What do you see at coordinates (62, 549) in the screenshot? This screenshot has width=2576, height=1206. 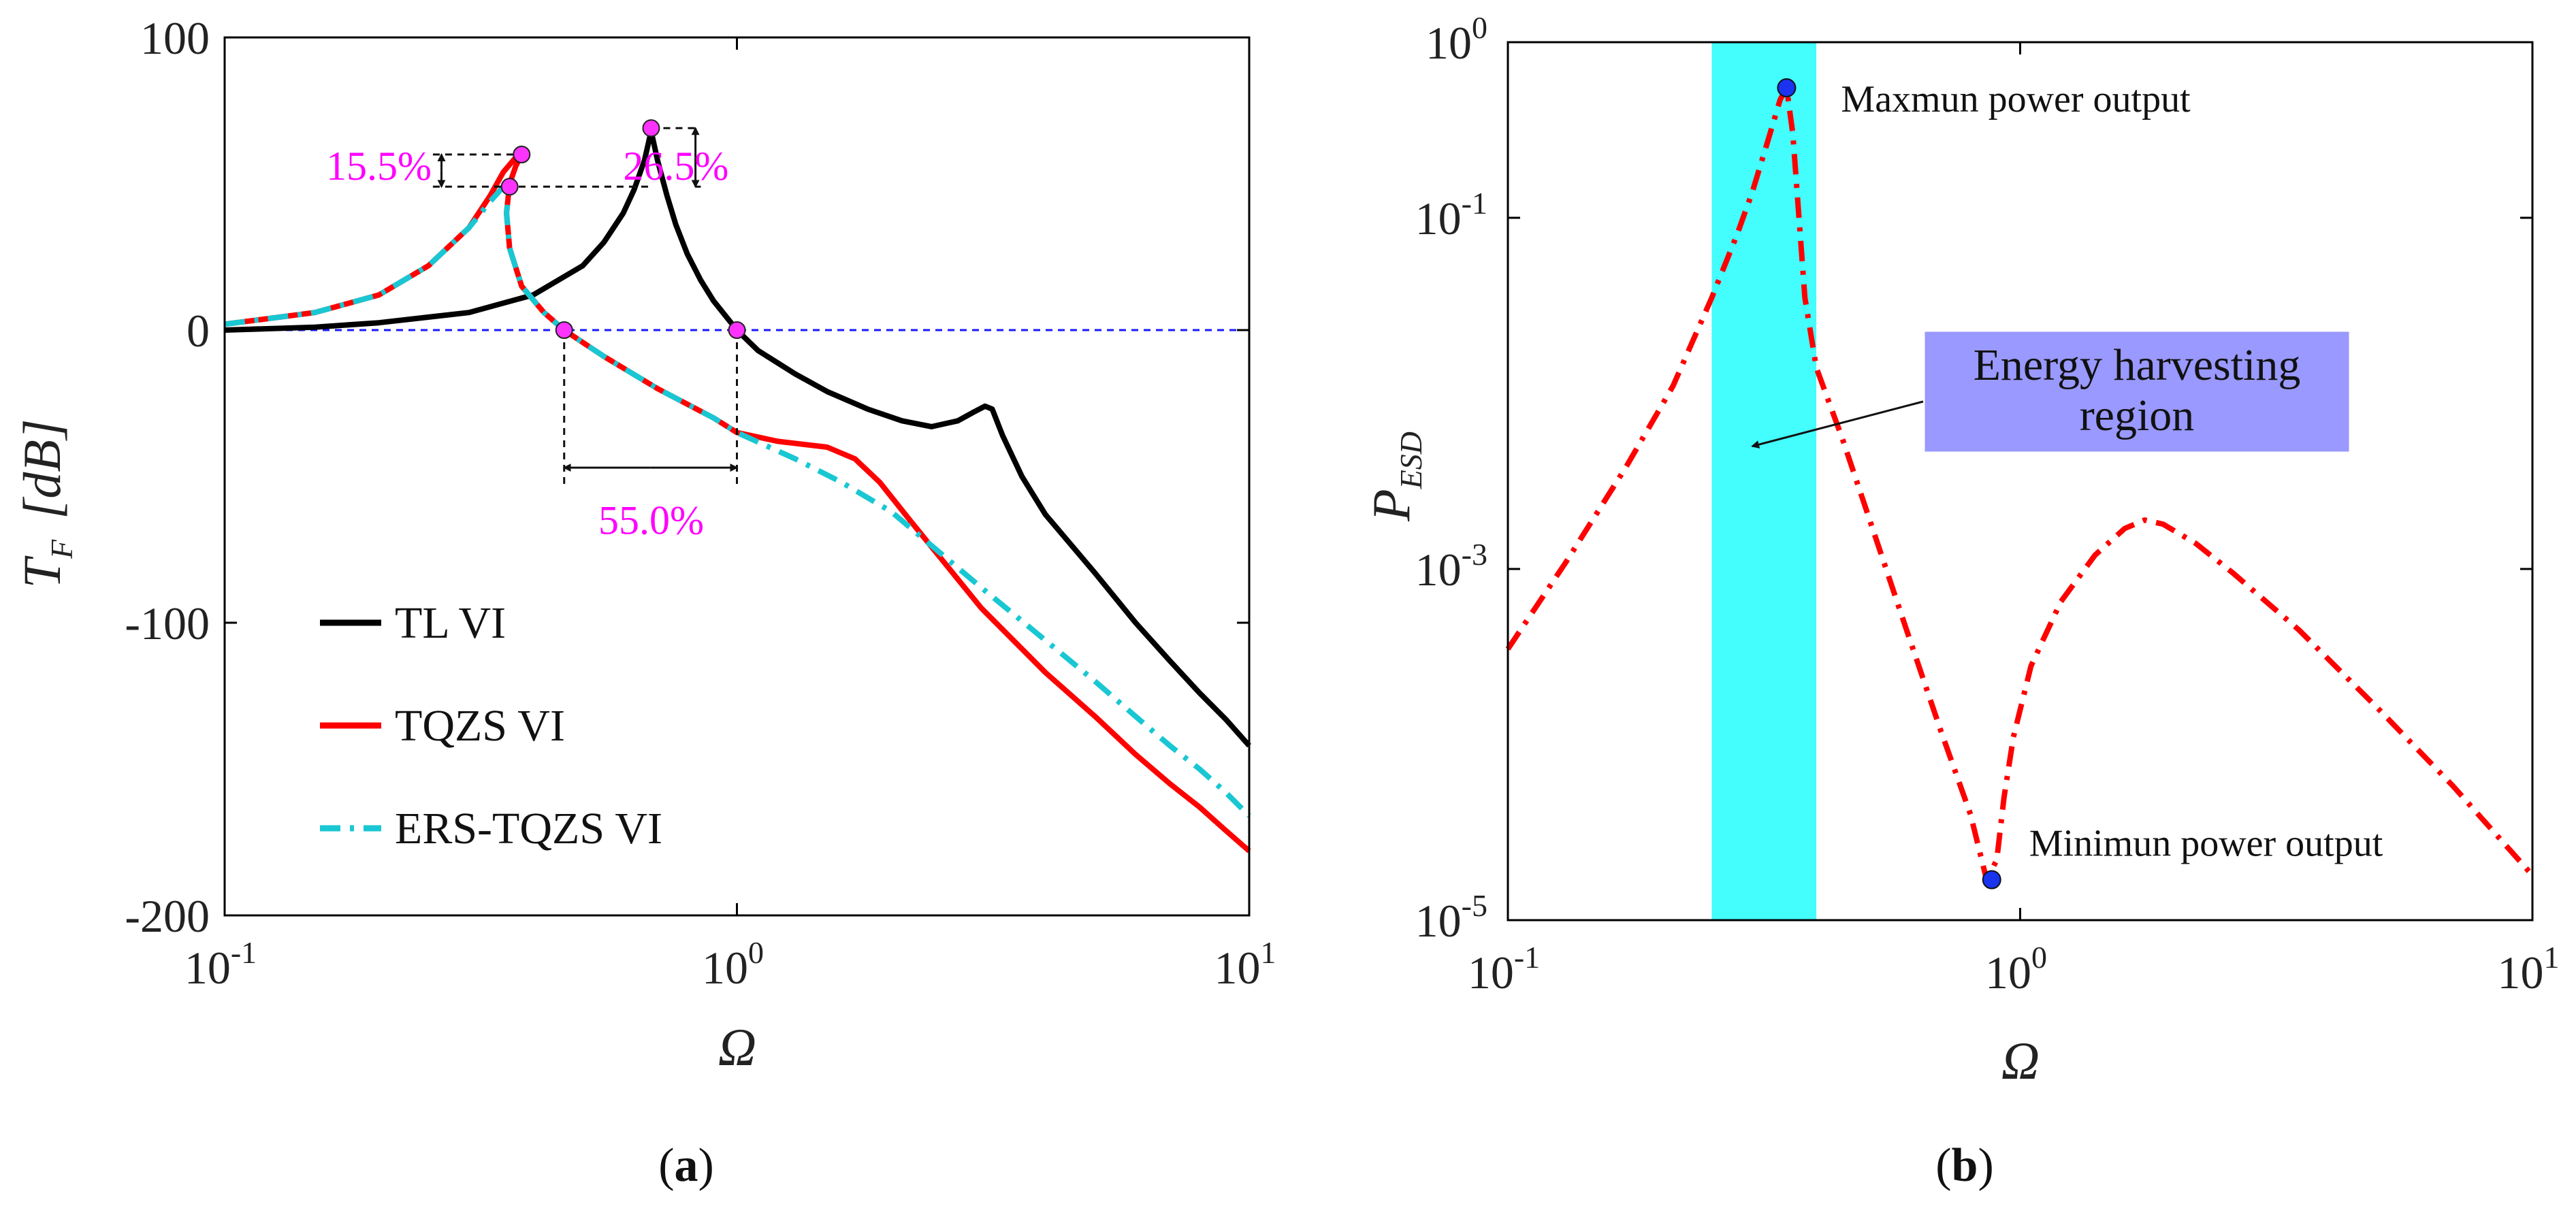 I see `a-ylabel-sub: F` at bounding box center [62, 549].